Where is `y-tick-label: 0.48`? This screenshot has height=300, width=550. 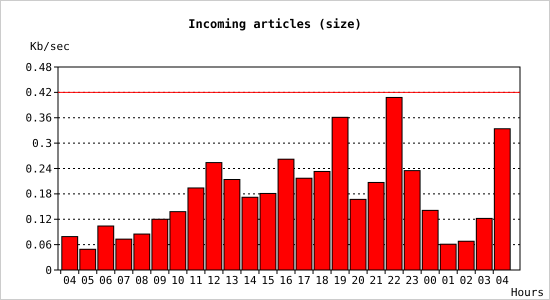
y-tick-label: 0.48 is located at coordinates (39, 67).